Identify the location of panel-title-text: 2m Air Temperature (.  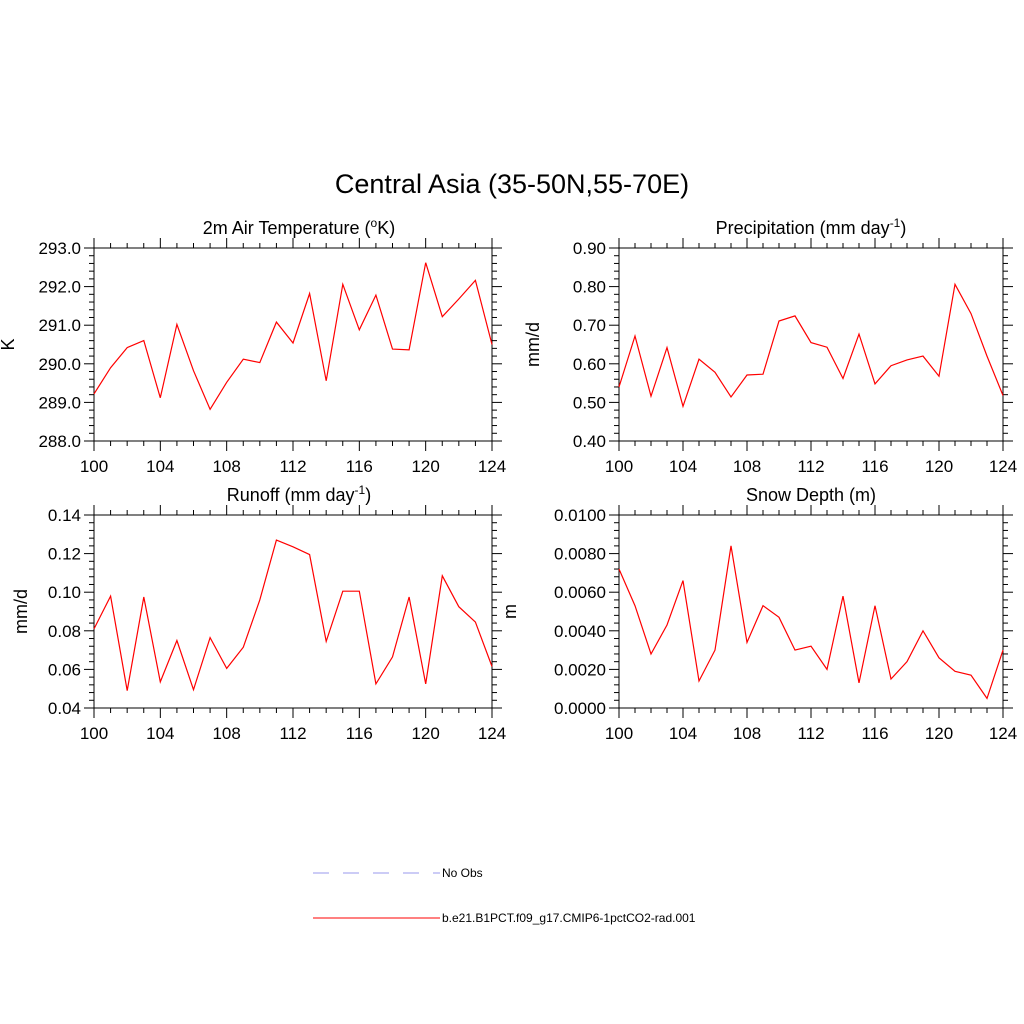
(287, 228).